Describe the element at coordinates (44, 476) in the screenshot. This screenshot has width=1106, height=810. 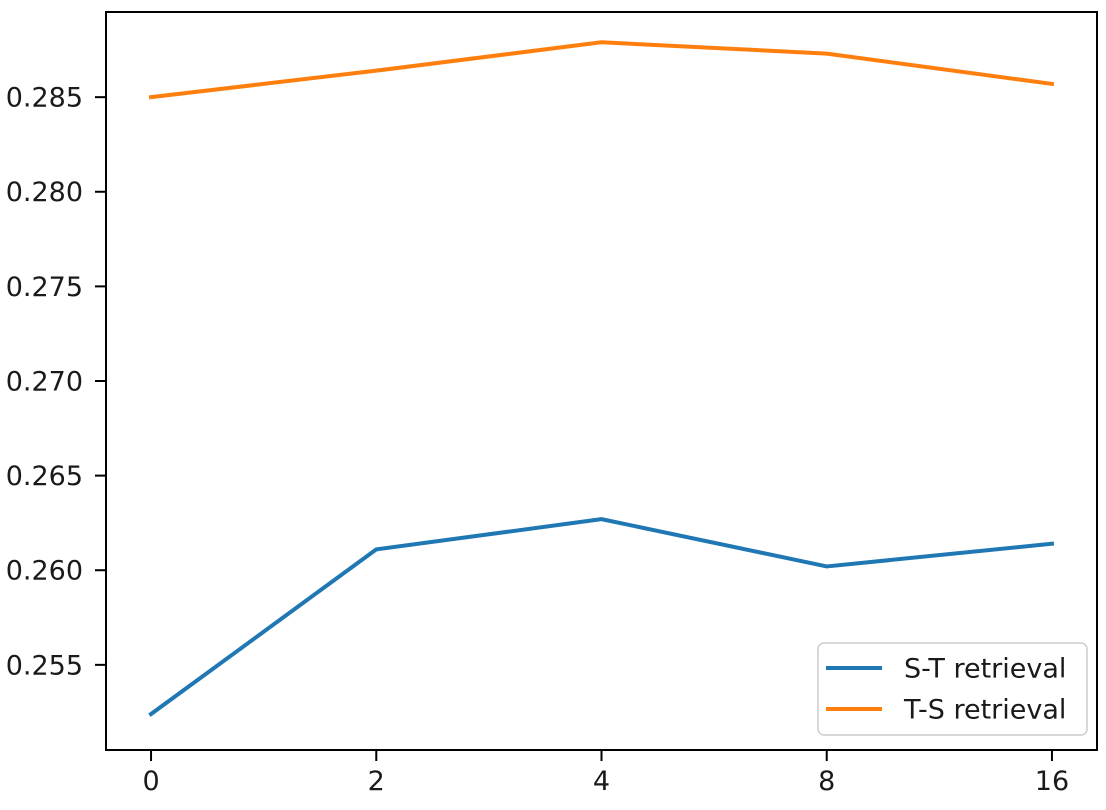
I see `y-tick-label: 0.265` at that location.